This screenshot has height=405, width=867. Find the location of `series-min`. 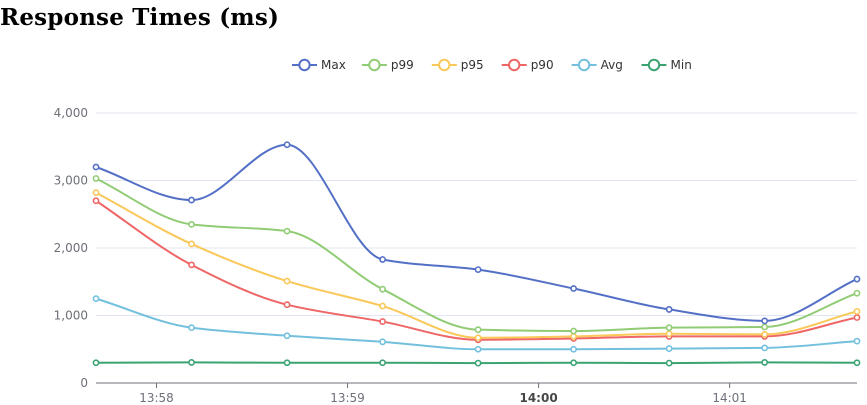

series-min is located at coordinates (476, 363).